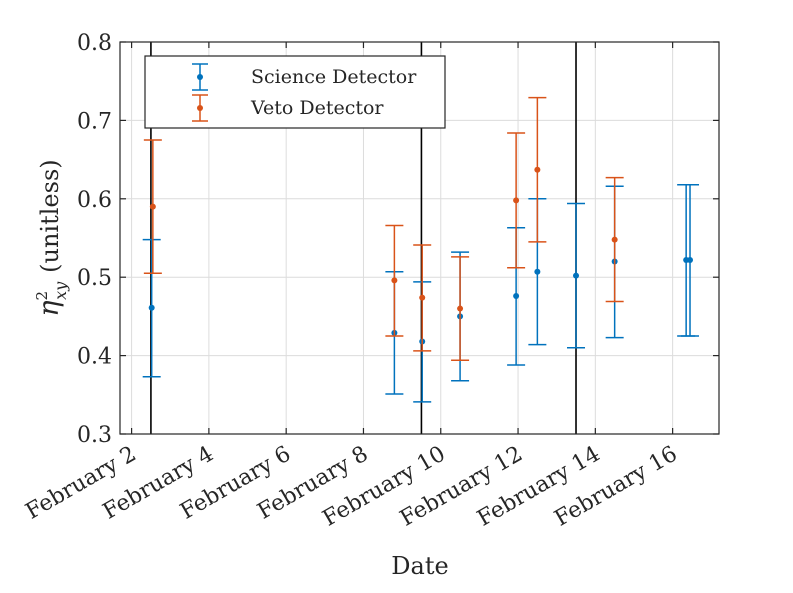  Describe the element at coordinates (94, 278) in the screenshot. I see `y-tick-label: 0.5` at that location.